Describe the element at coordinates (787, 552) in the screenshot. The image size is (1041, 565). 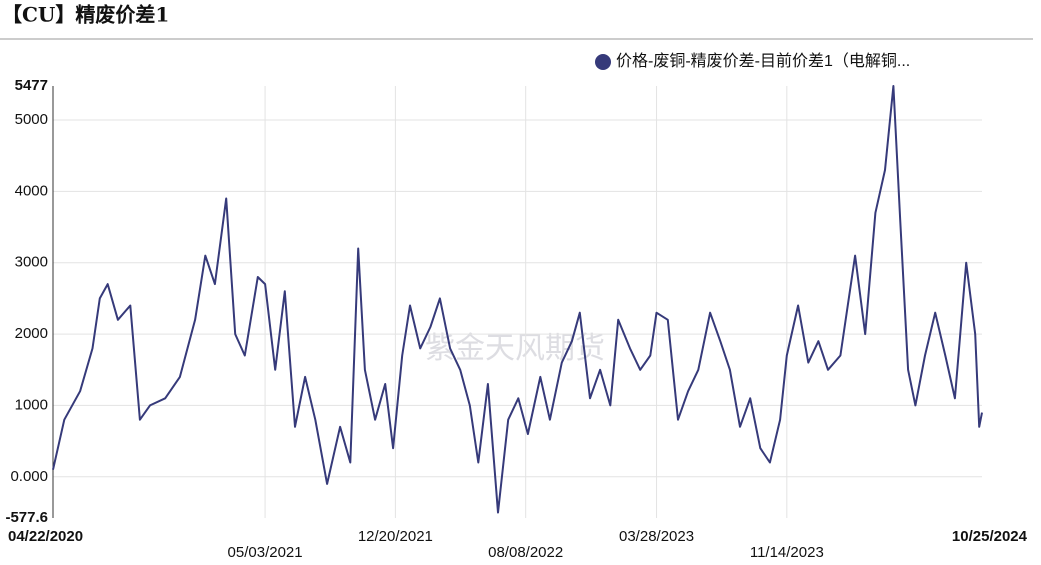
I see `x-tick-label: 11/14/2023` at that location.